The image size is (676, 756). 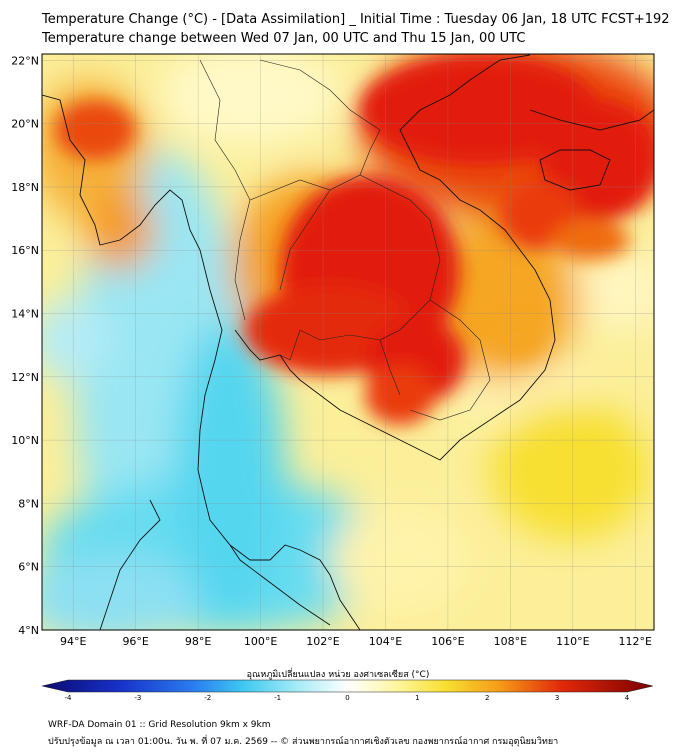 I want to click on colorbar-tick-label: 0, so click(x=347, y=698).